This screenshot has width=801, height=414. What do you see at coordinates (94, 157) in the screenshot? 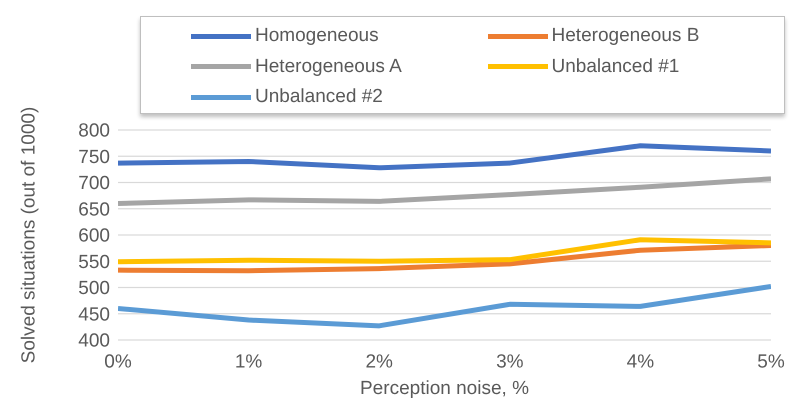
I see `y-tick-label: 750` at bounding box center [94, 157].